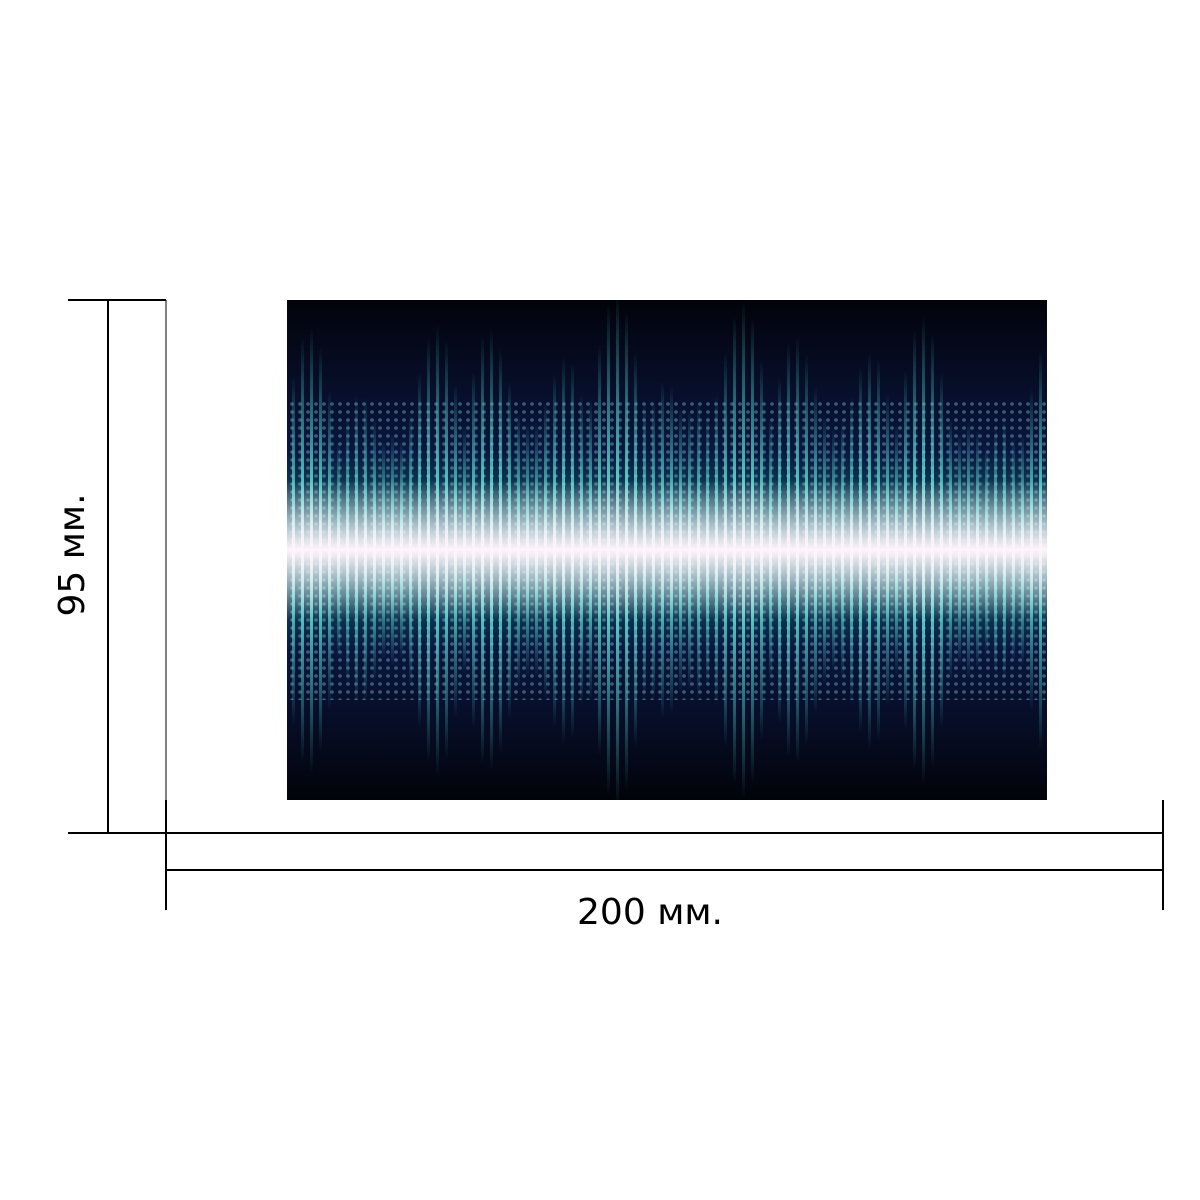 The height and width of the screenshot is (1200, 1200). Describe the element at coordinates (72, 554) in the screenshot. I see `height-label: 95 мм.` at that location.